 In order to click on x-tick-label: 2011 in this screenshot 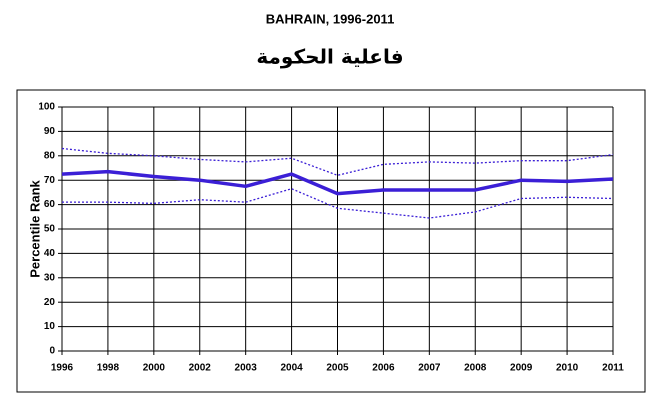, I will do `click(613, 368)`.